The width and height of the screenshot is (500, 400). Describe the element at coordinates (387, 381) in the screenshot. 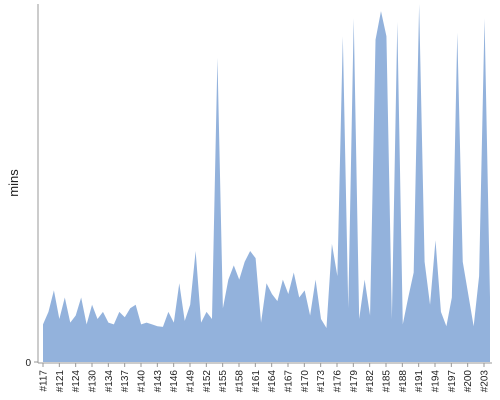

I see `x-tick-label: #185` at that location.